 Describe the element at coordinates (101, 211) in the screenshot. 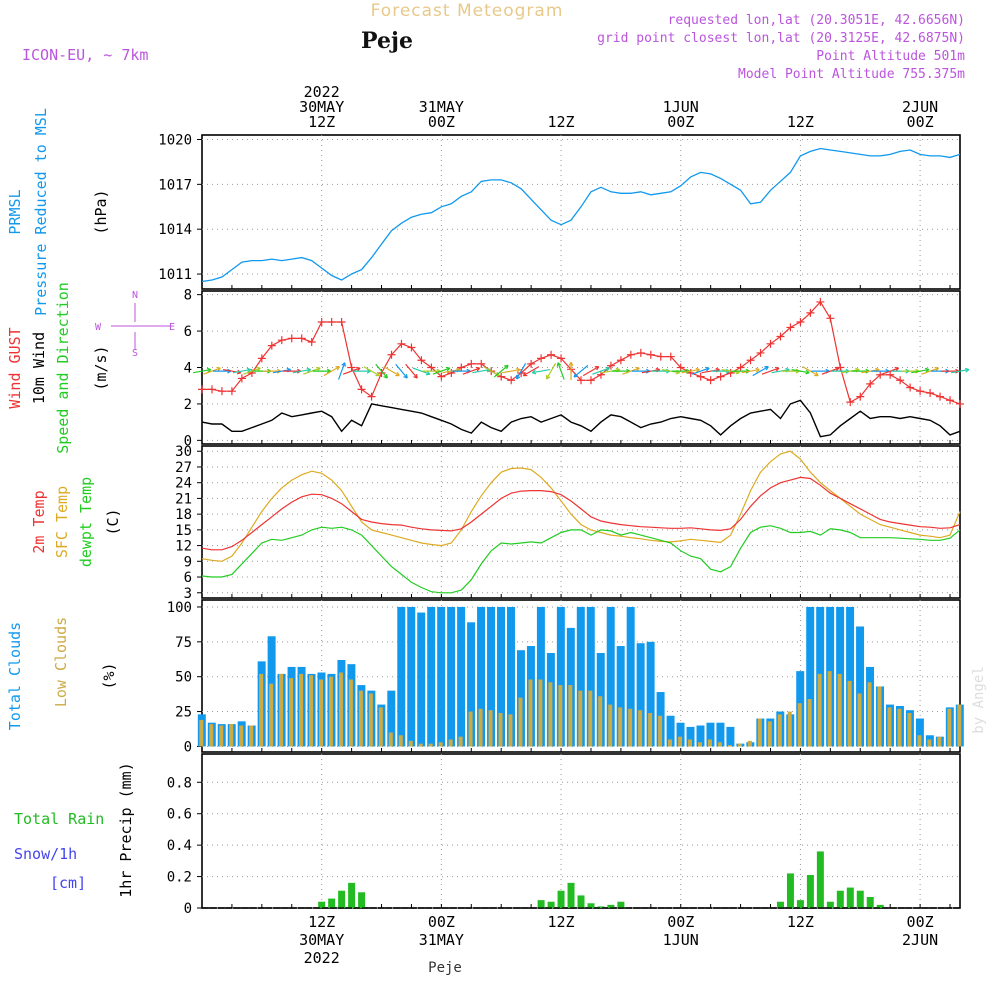

I see `pressure-unit: (hPa)` at that location.